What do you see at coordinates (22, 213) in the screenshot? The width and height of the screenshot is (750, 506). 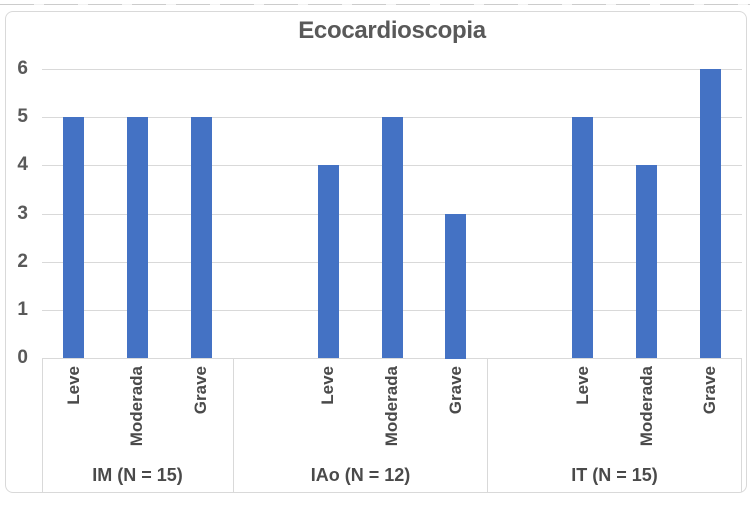 I see `y-axis-tick-label: 3` at bounding box center [22, 213].